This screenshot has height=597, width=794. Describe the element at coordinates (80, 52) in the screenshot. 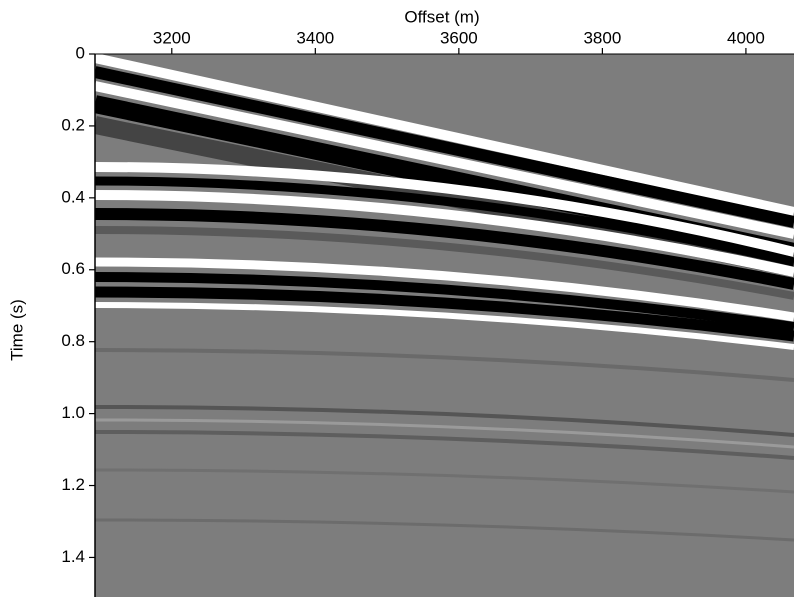

I see `y-tick-label: 0` at that location.